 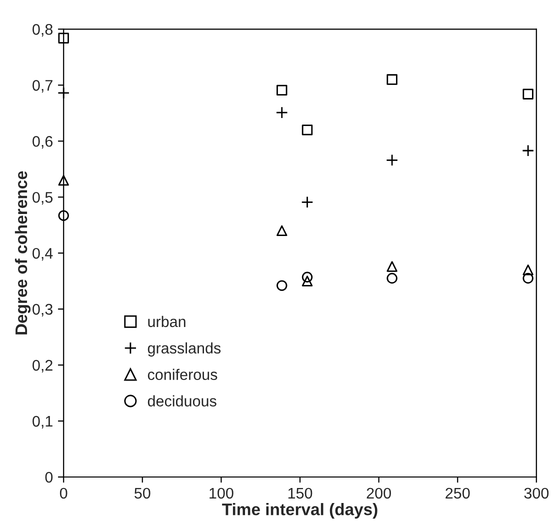 I want to click on y-tick-label: 0,6, so click(x=42, y=142).